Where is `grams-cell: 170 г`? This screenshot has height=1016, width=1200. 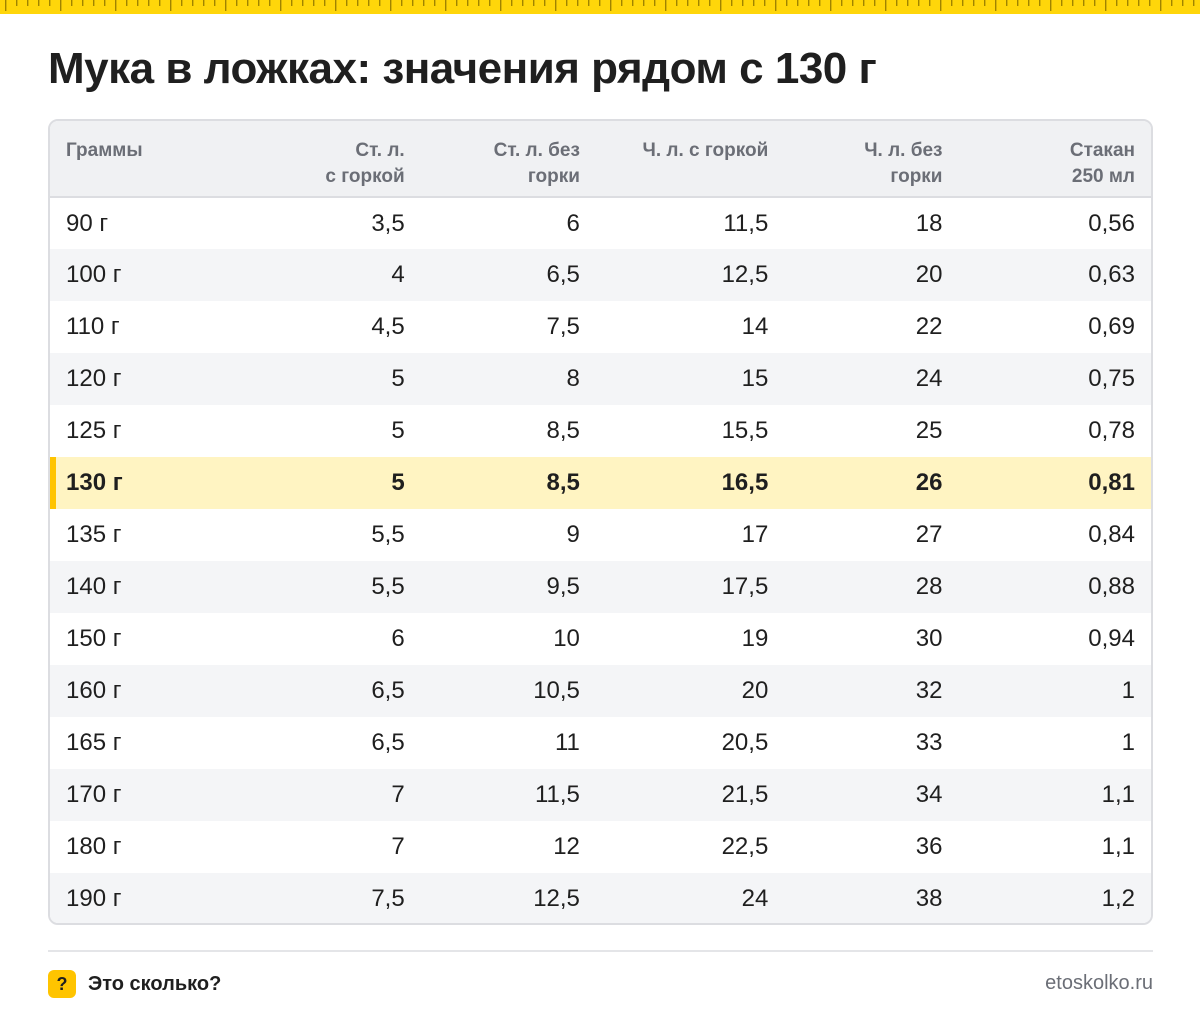 grams-cell: 170 г is located at coordinates (94, 794).